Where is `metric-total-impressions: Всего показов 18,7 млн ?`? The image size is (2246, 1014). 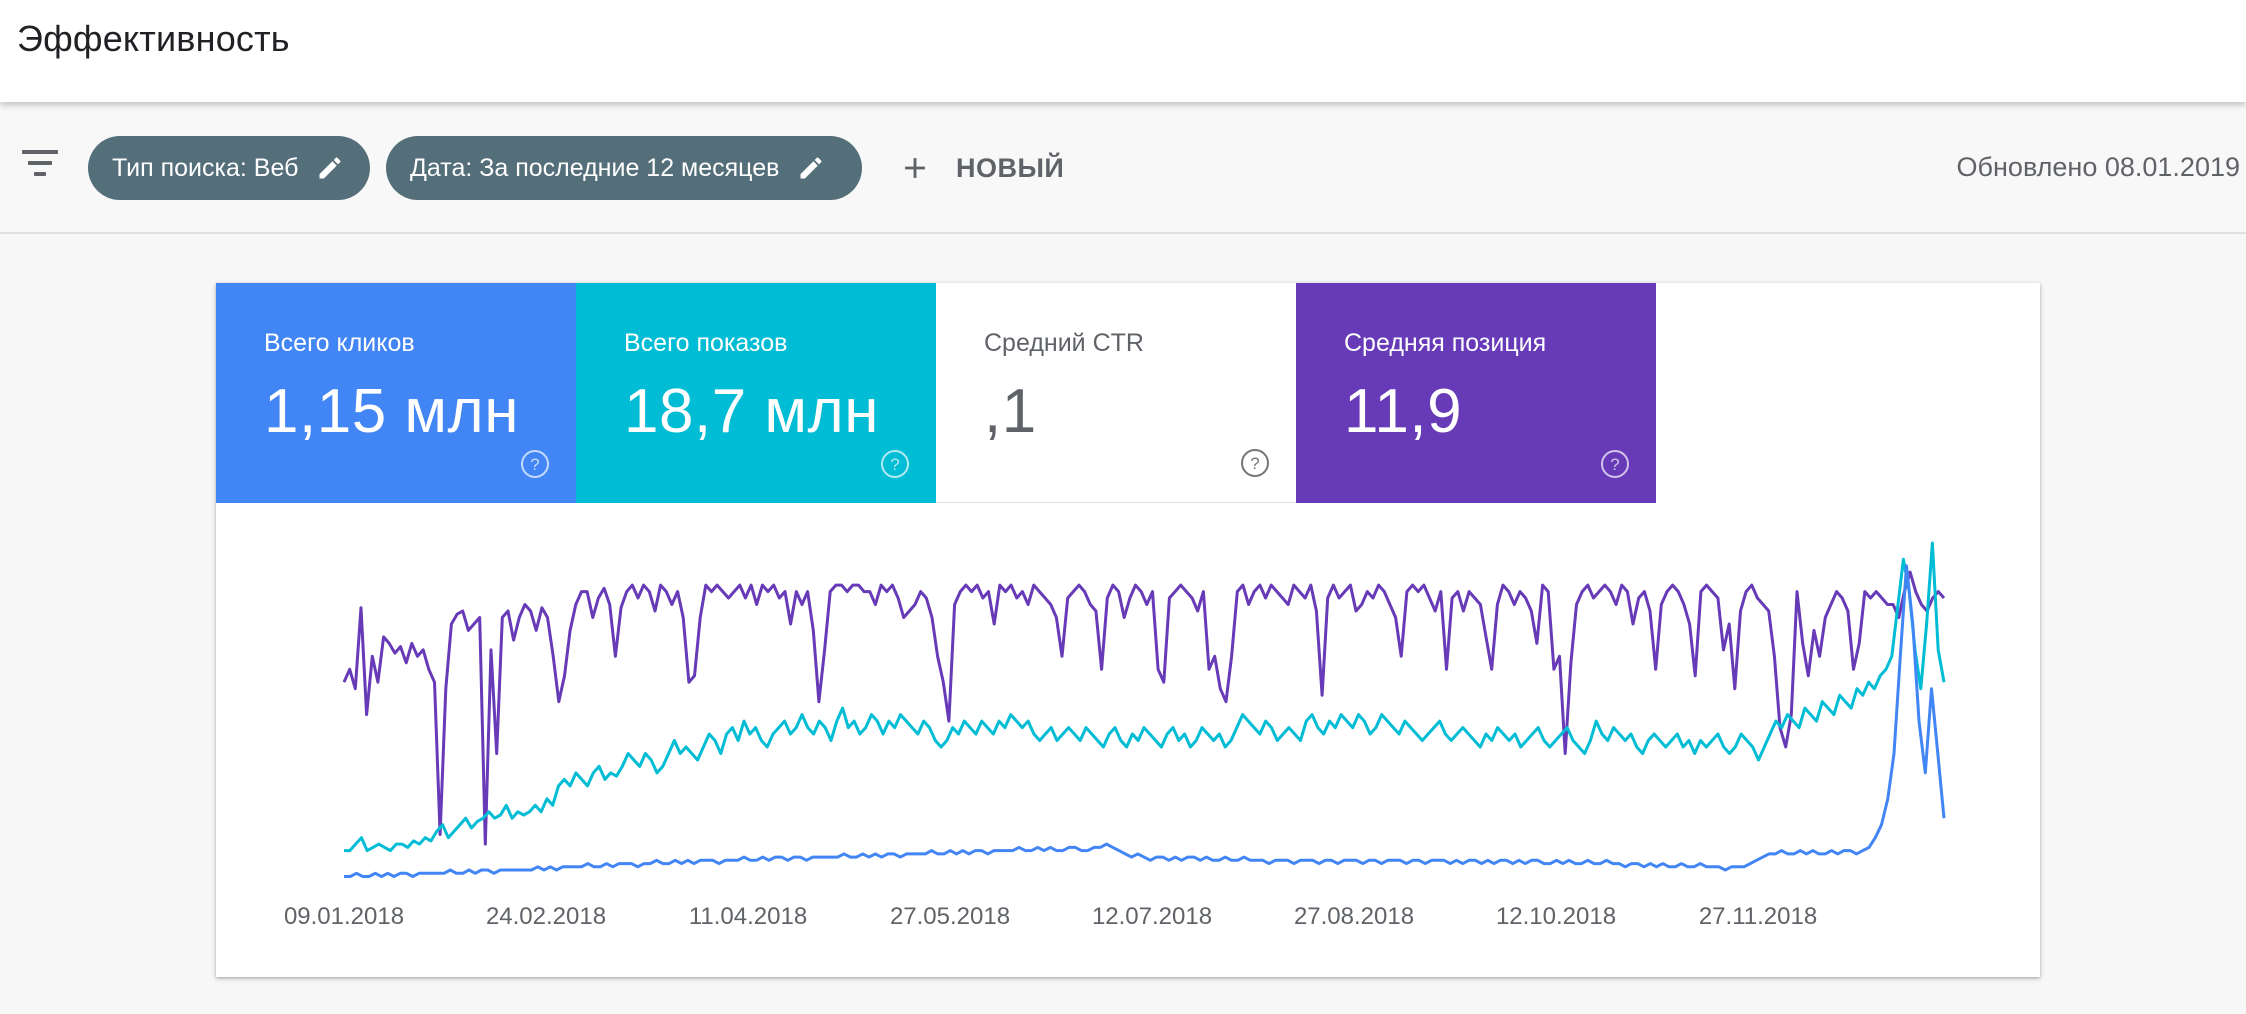 metric-total-impressions: Всего показов 18,7 млн ? is located at coordinates (756, 393).